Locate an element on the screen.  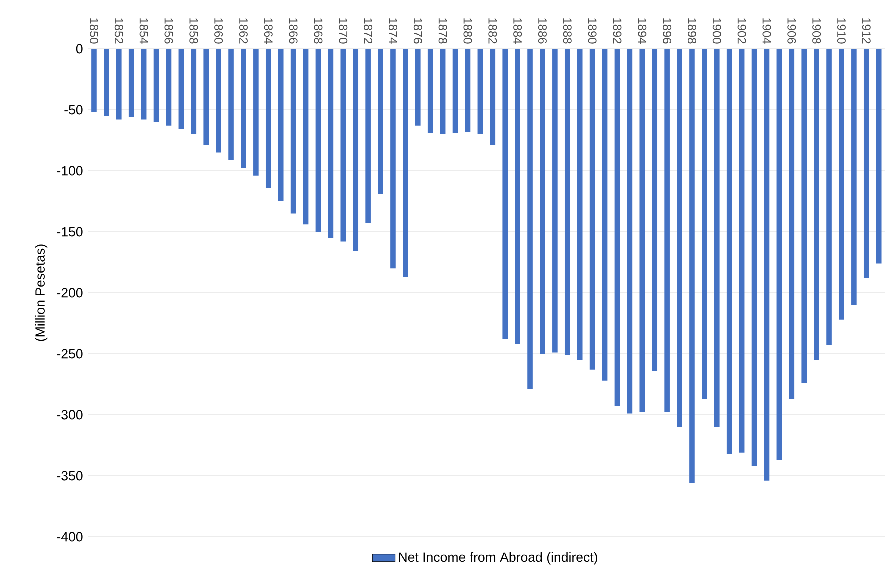
x-tick-label: 1870 is located at coordinates (343, 31).